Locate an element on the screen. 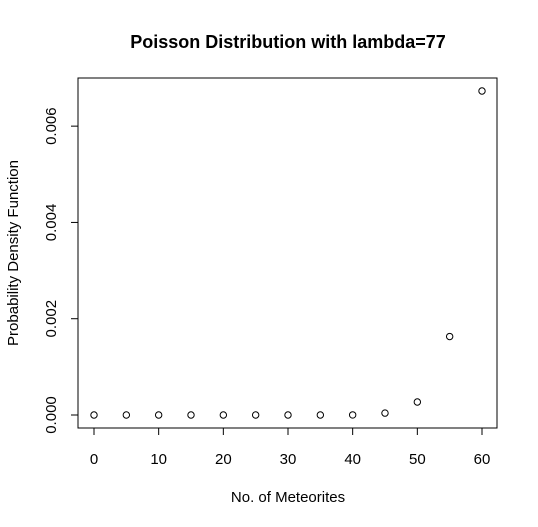 The image size is (538, 527). y-axis-label: Probability Density Function is located at coordinates (13, 253).